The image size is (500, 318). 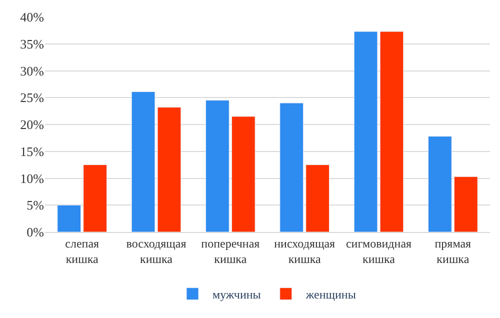 What do you see at coordinates (32, 124) in the screenshot?
I see `y-tick-label: 20%` at bounding box center [32, 124].